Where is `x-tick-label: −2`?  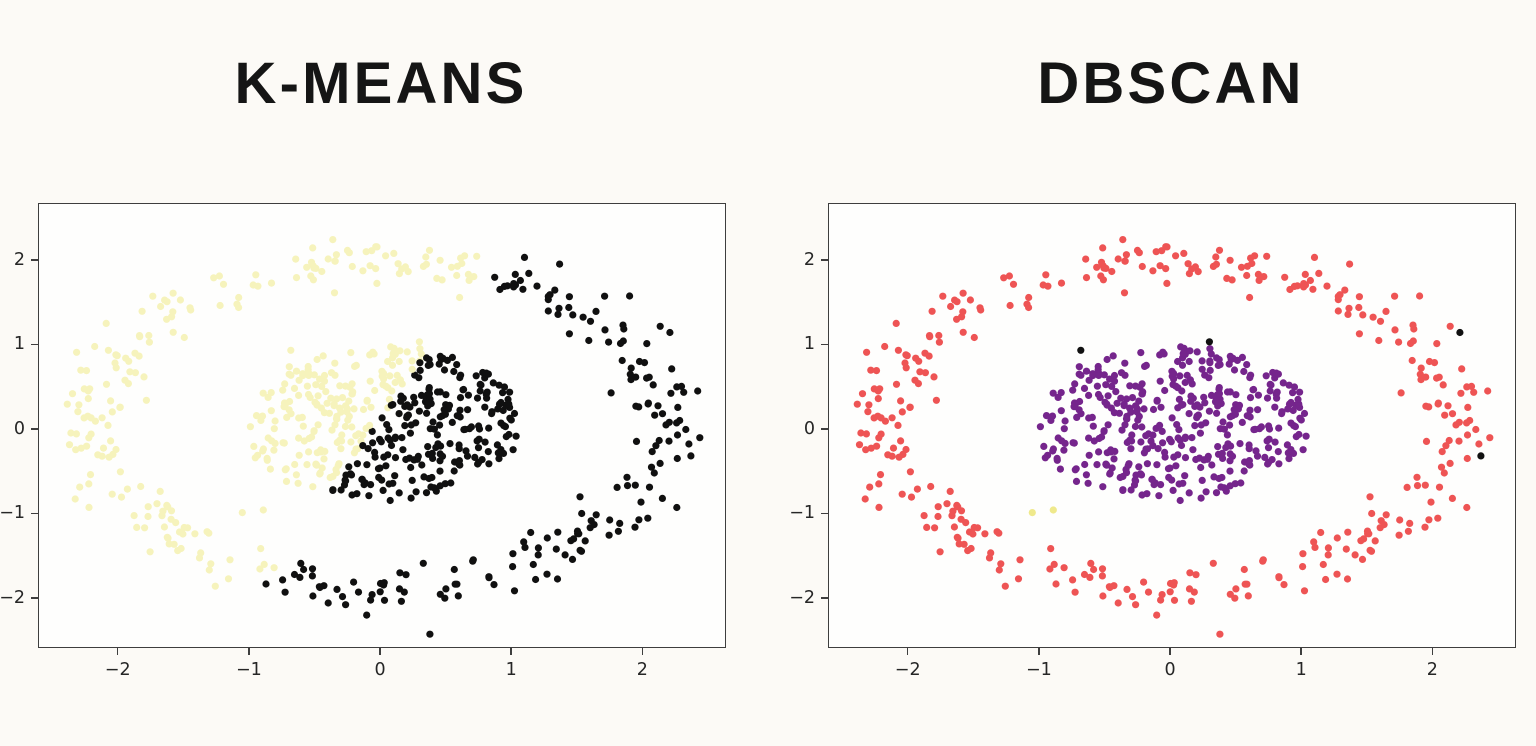
x-tick-label: −2 is located at coordinates (907, 670).